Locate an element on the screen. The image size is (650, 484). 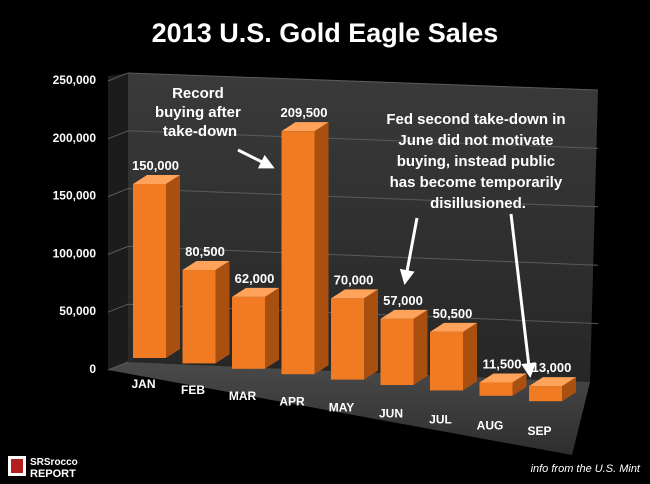
data-label: 209,500 is located at coordinates (304, 112).